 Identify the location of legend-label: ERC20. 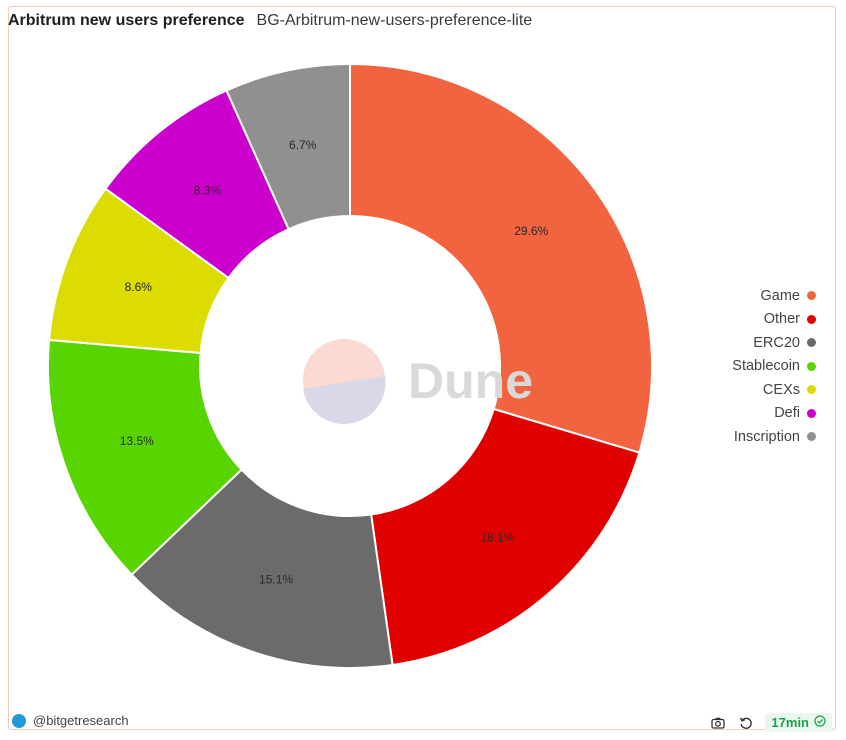
(776, 342).